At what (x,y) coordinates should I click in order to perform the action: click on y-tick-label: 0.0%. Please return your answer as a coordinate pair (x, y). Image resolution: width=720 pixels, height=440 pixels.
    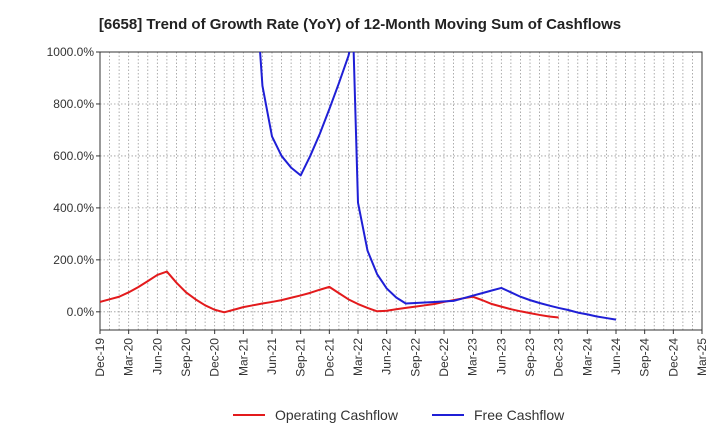
    Looking at the image, I should click on (81, 312).